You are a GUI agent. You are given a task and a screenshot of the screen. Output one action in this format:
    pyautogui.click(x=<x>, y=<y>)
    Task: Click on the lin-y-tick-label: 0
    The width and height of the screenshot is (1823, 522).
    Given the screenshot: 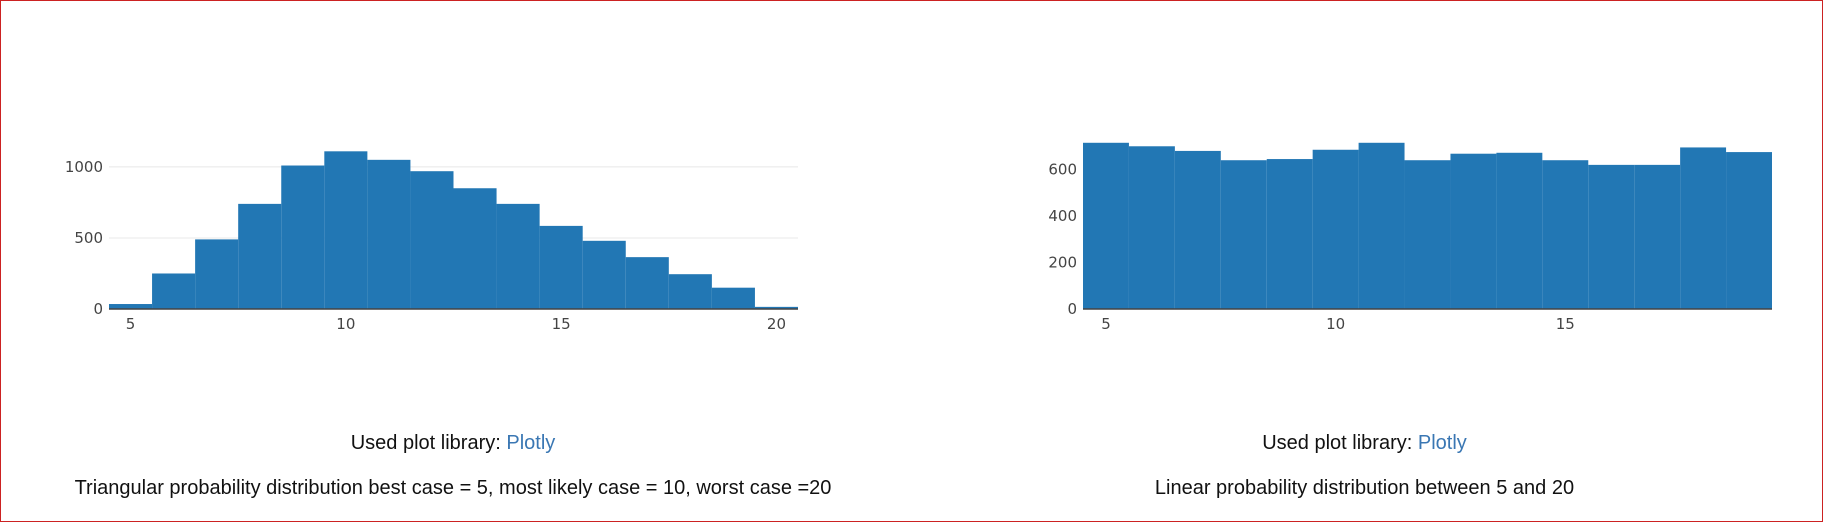 What is the action you would take?
    pyautogui.click(x=1072, y=309)
    